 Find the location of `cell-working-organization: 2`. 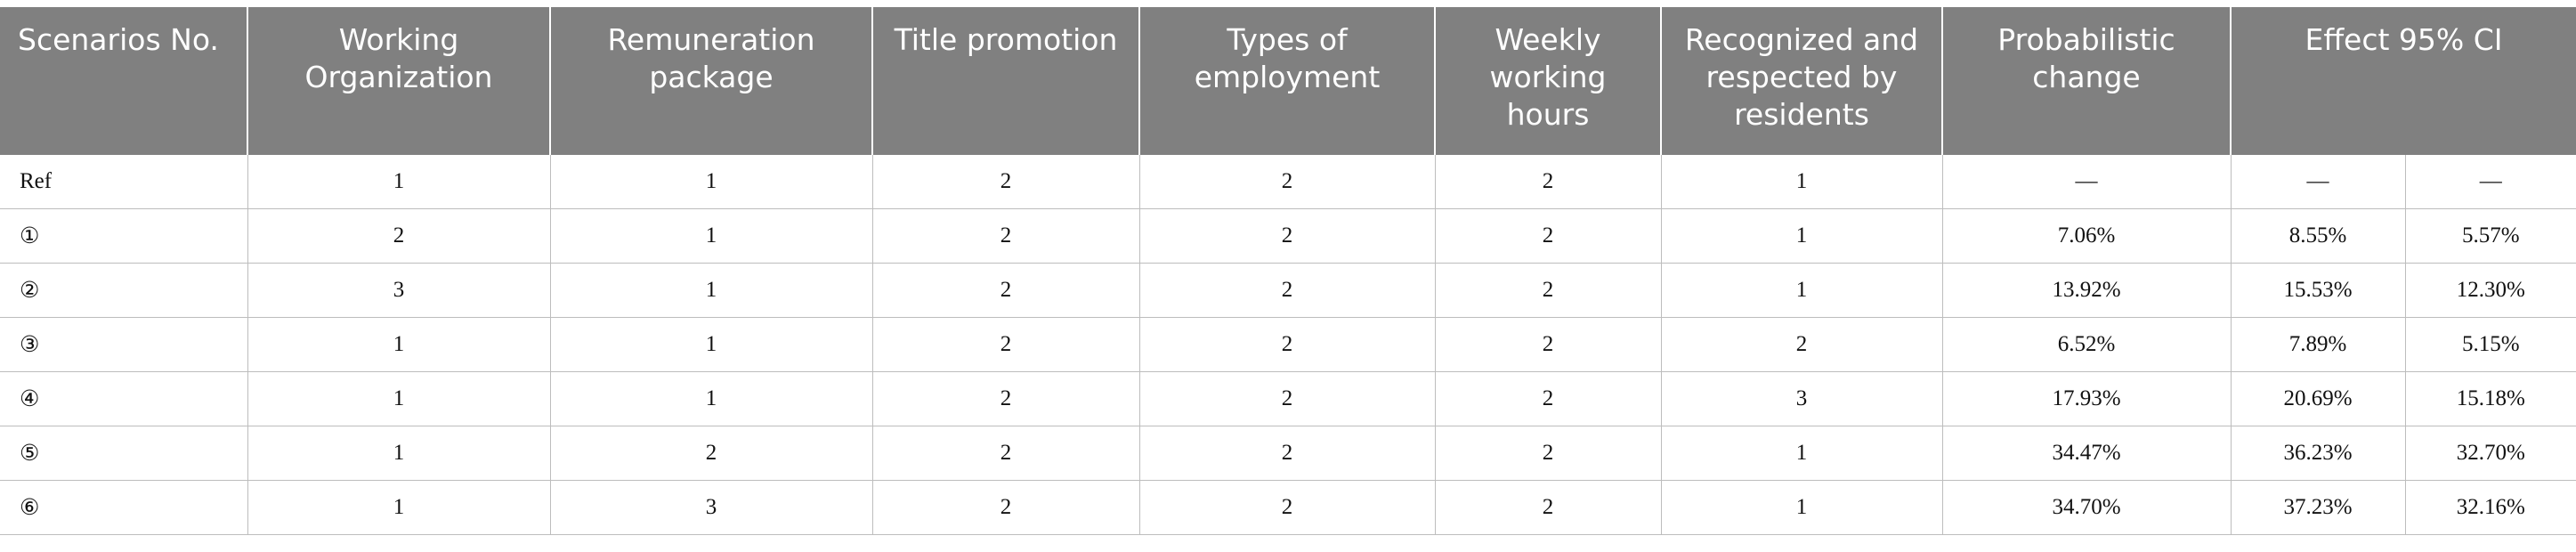

cell-working-organization: 2 is located at coordinates (399, 236).